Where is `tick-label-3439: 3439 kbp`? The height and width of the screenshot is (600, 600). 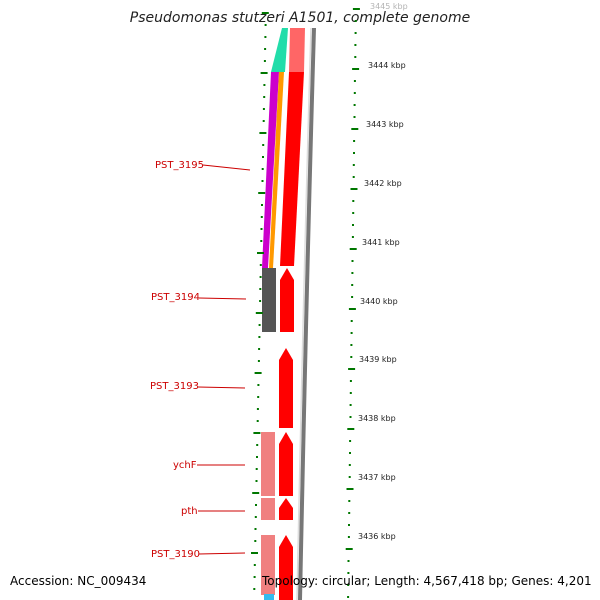
tick-label-3439: 3439 kbp is located at coordinates (378, 359).